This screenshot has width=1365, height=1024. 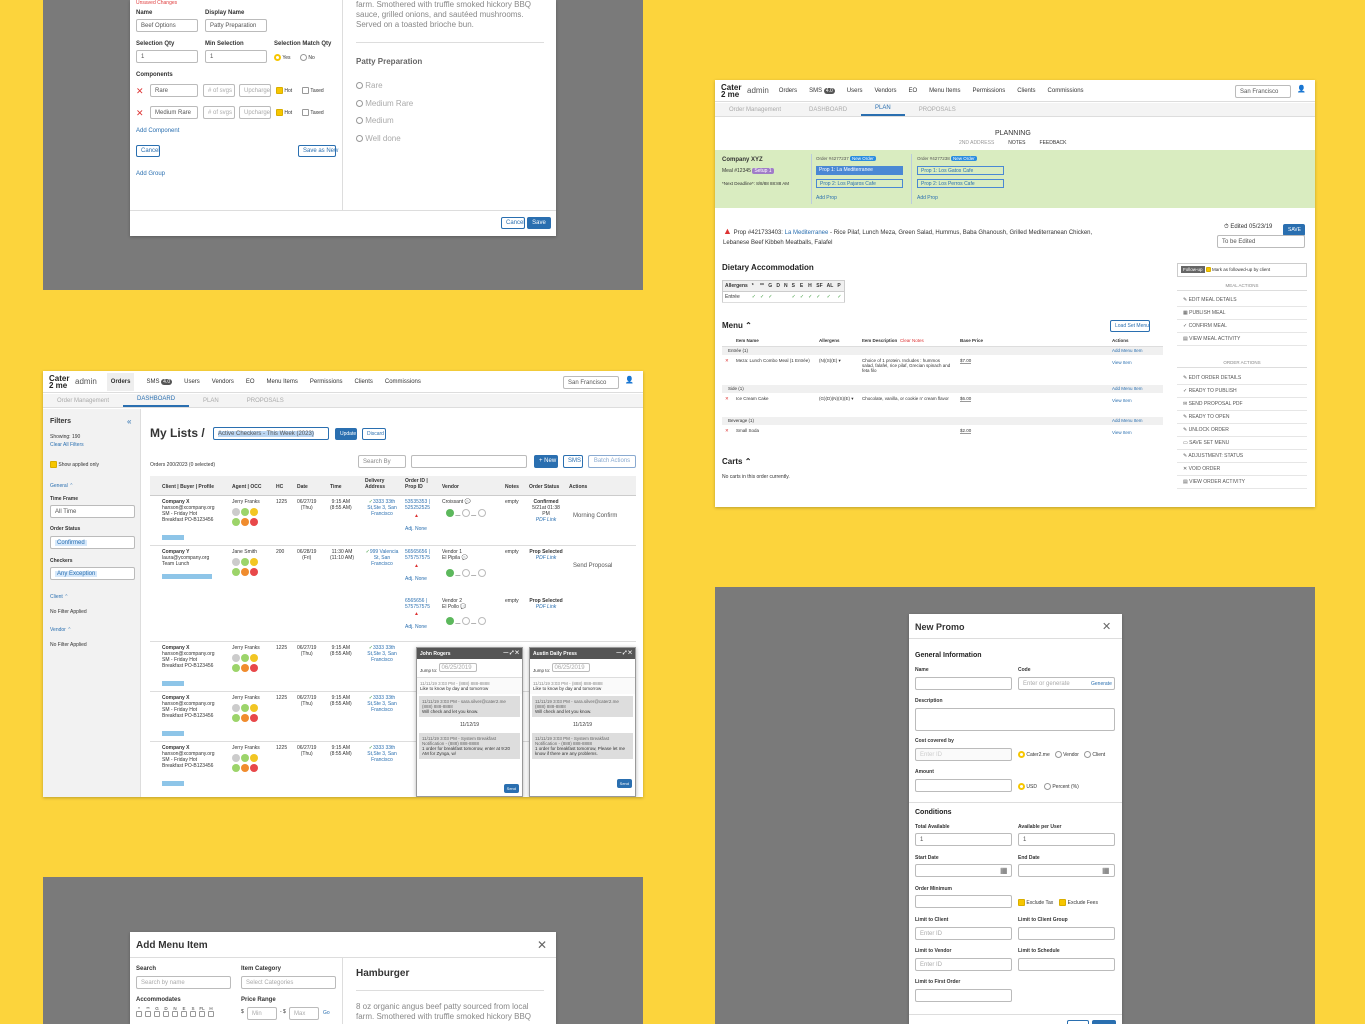 What do you see at coordinates (963, 785) in the screenshot?
I see `amount-input` at bounding box center [963, 785].